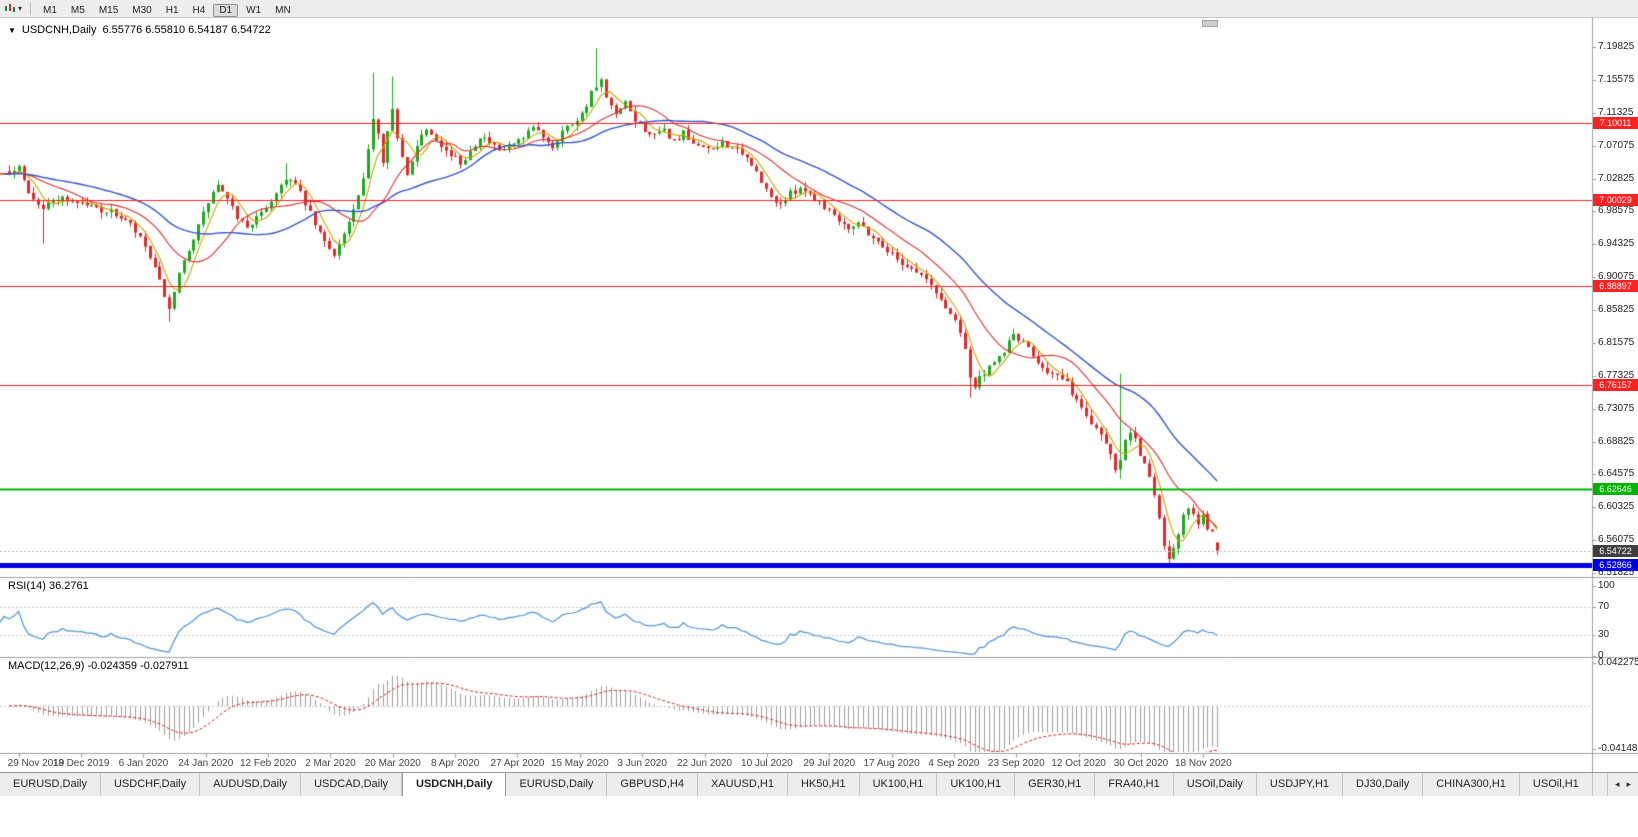  What do you see at coordinates (12, 30) in the screenshot?
I see `chart-dropdown-icon: ▼` at bounding box center [12, 30].